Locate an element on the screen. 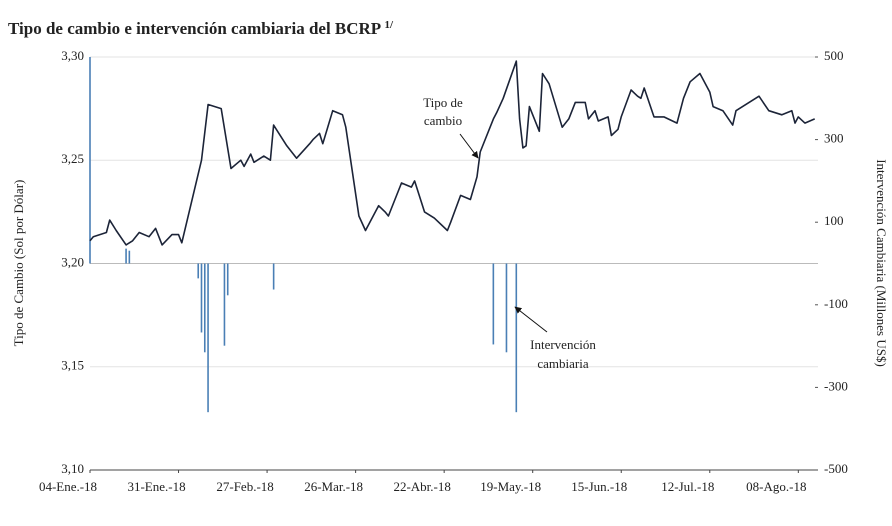 This screenshot has width=892, height=526. y-tick-label: 3,25 is located at coordinates (72, 158).